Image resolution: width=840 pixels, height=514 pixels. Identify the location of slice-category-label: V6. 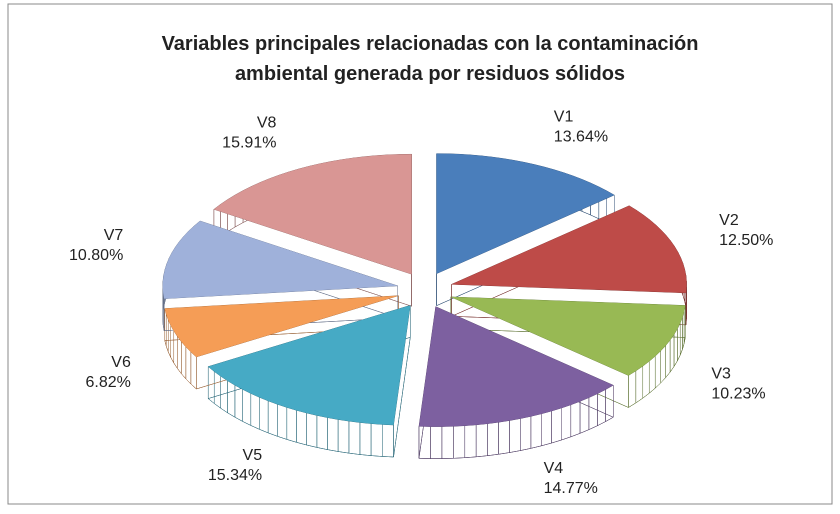
(121, 362).